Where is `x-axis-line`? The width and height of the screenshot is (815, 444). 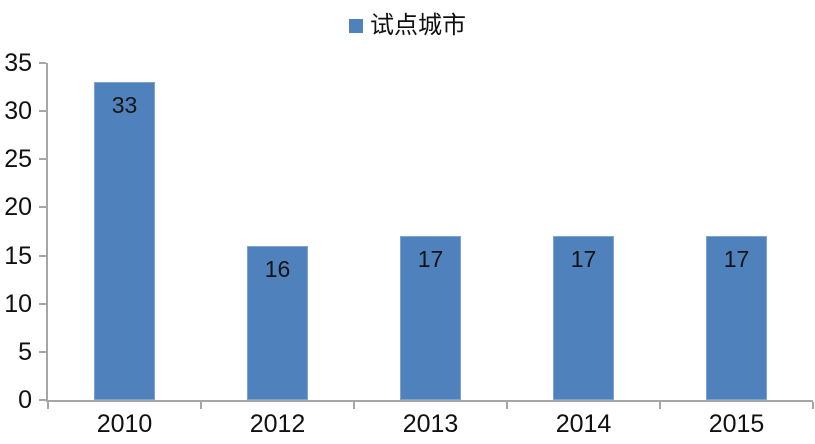
x-axis-line is located at coordinates (429, 401).